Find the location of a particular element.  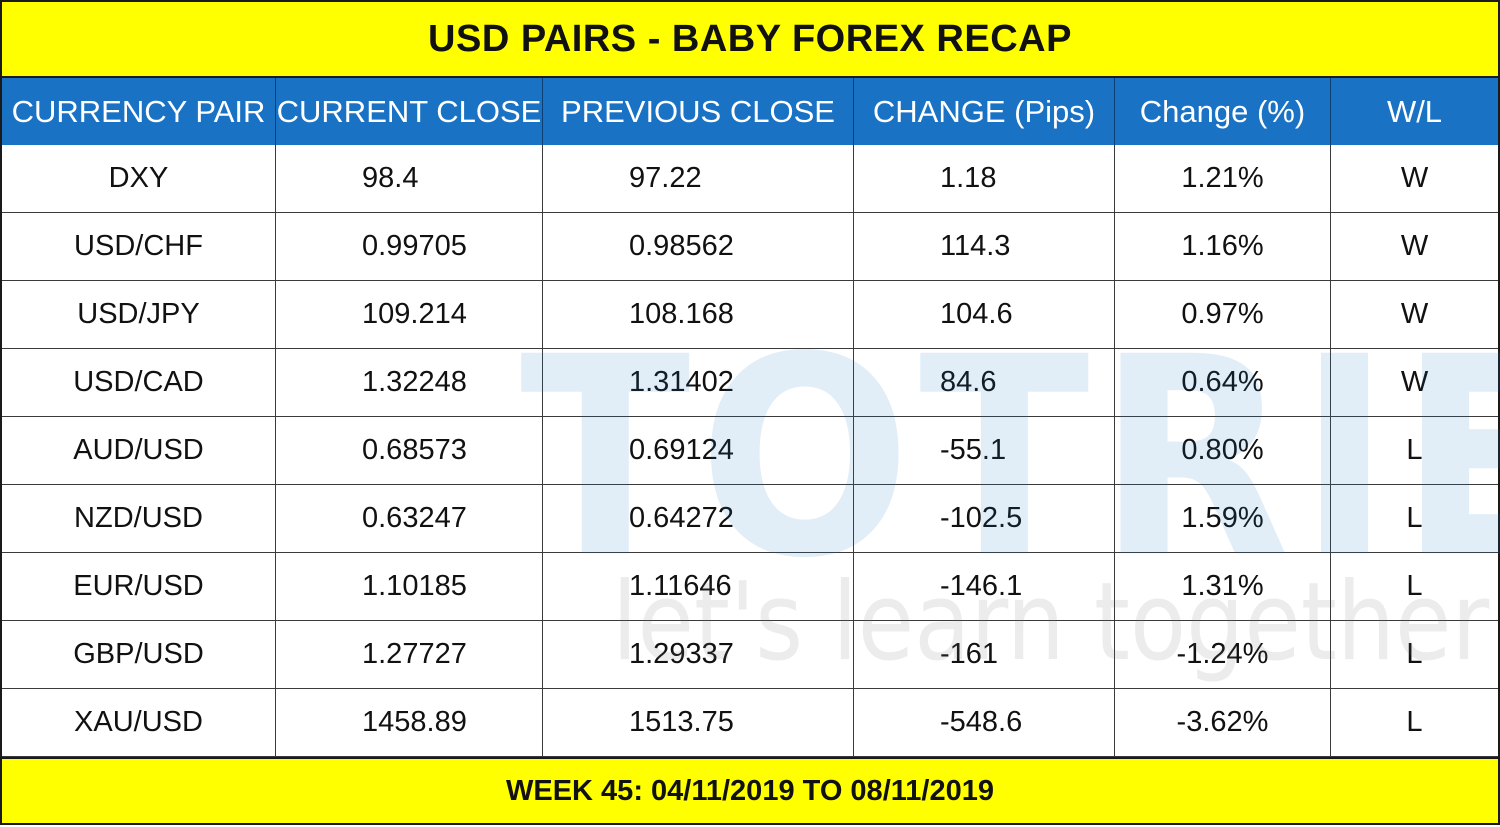

cell-previous-close: 0.69124 is located at coordinates (698, 450).